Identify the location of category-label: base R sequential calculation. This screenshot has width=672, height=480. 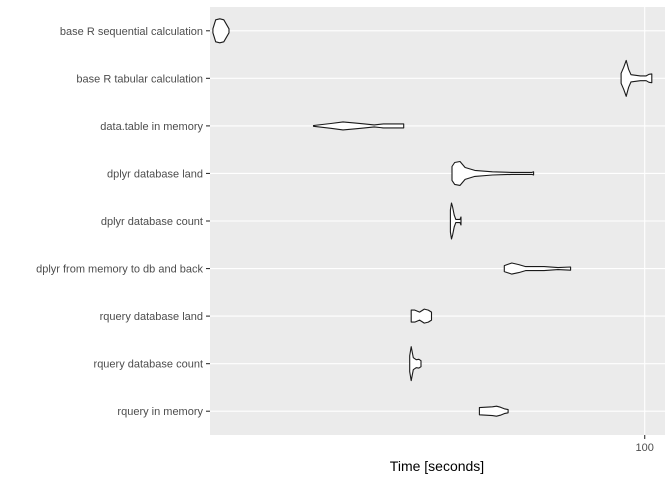
(131, 32).